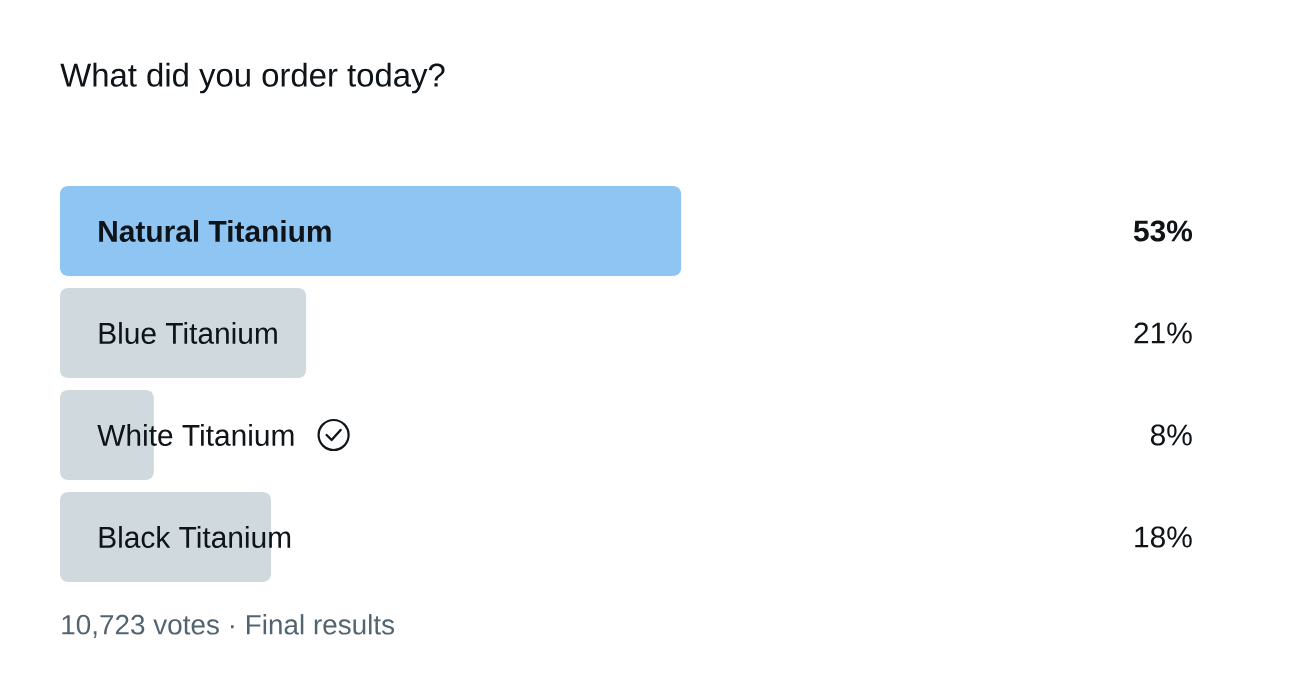 This screenshot has height=693, width=1290. What do you see at coordinates (252, 78) in the screenshot?
I see `chart-title: What did you order today?` at bounding box center [252, 78].